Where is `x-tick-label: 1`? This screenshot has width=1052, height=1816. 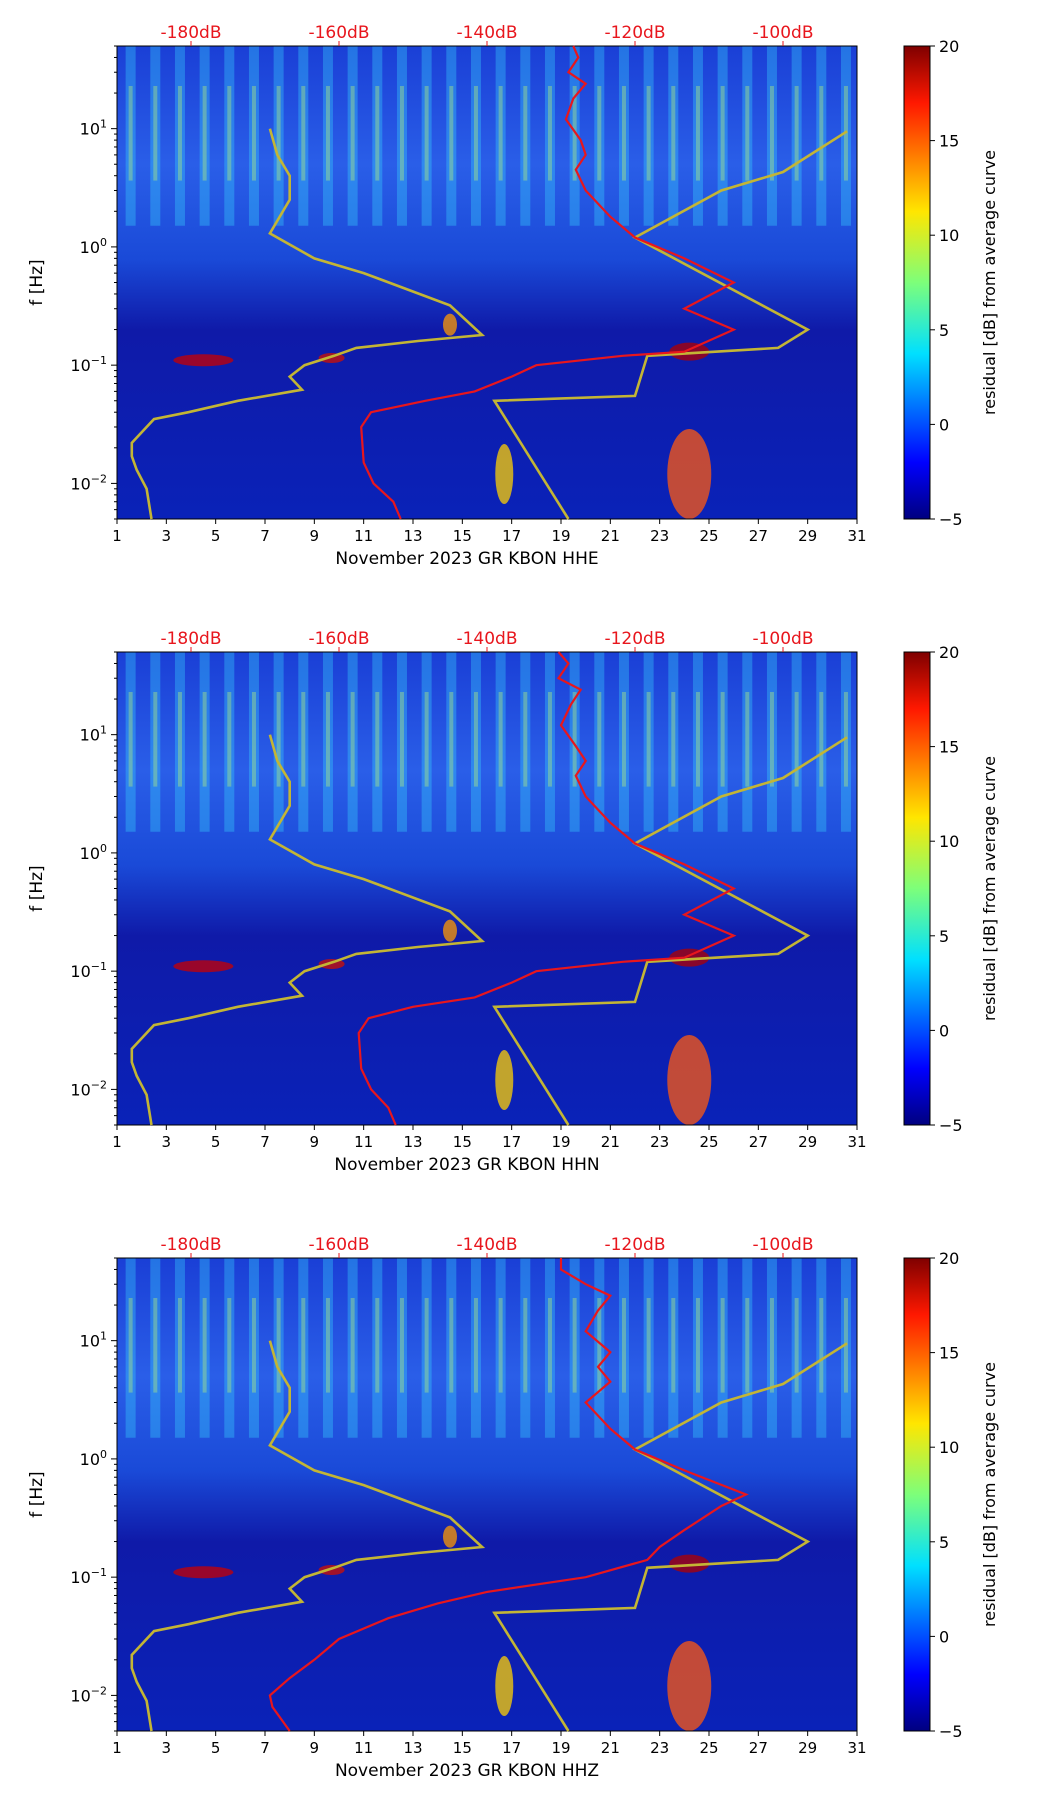
x-tick-label: 1 is located at coordinates (117, 1748).